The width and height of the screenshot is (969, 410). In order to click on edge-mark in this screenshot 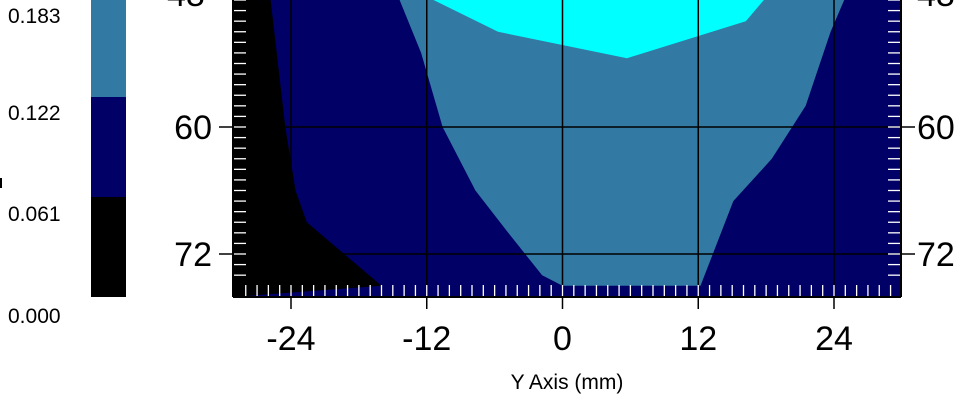, I will do `click(1, 183)`.